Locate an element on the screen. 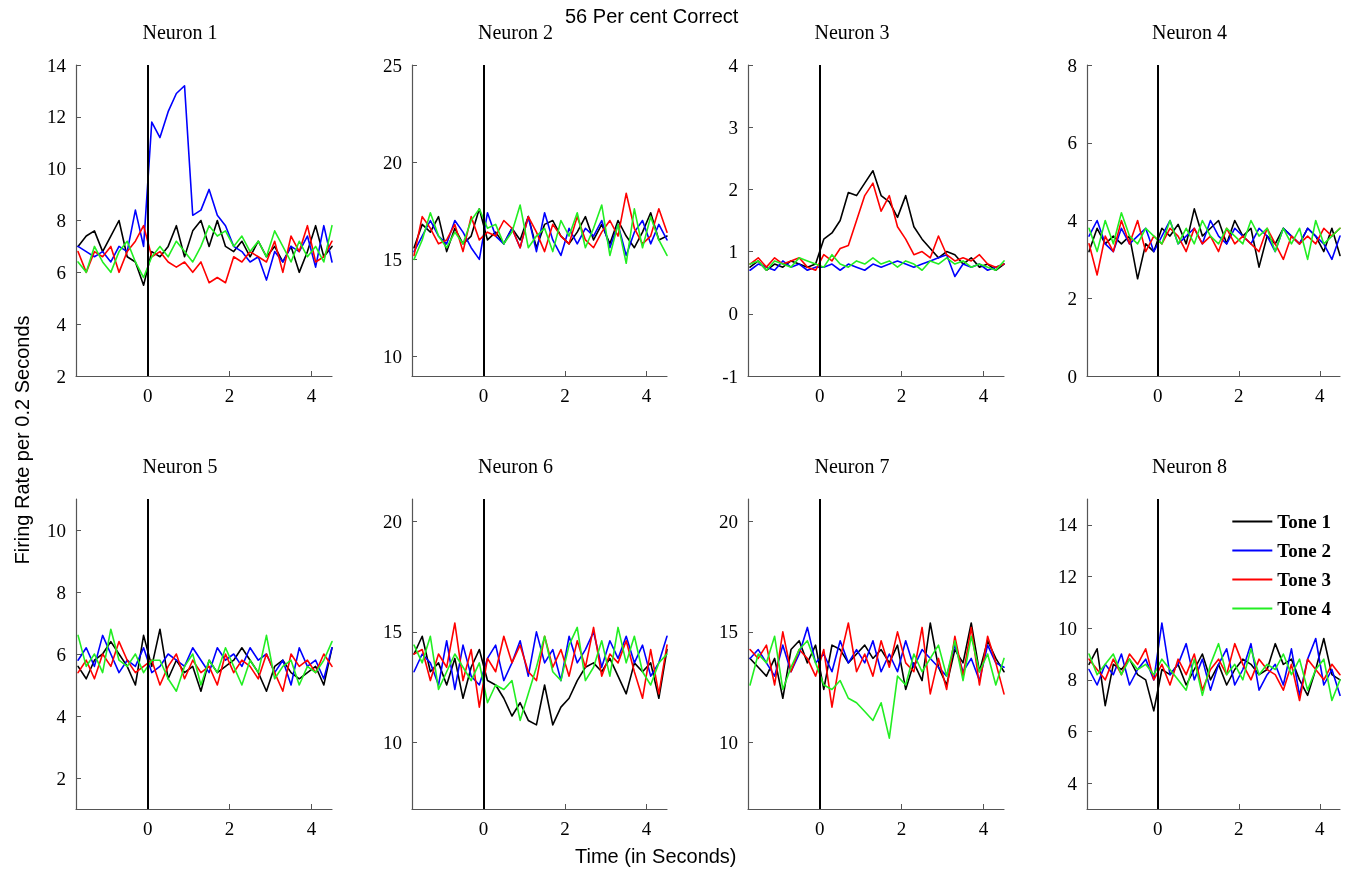  y-tick-label: -1 is located at coordinates (730, 376).